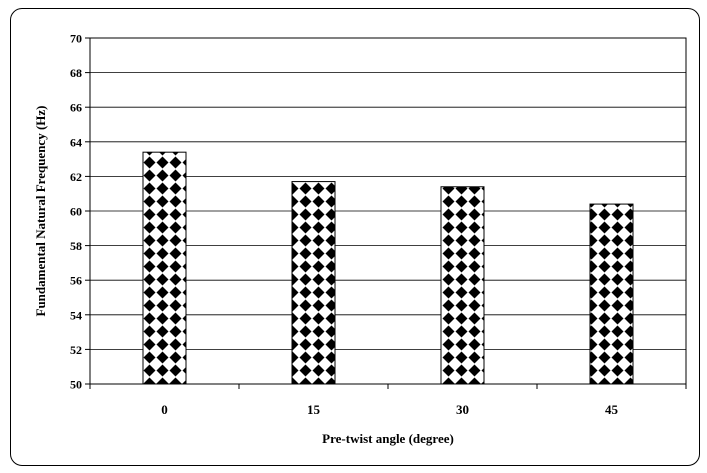 The width and height of the screenshot is (707, 473). Describe the element at coordinates (76, 108) in the screenshot. I see `y-tick-label: 66` at that location.